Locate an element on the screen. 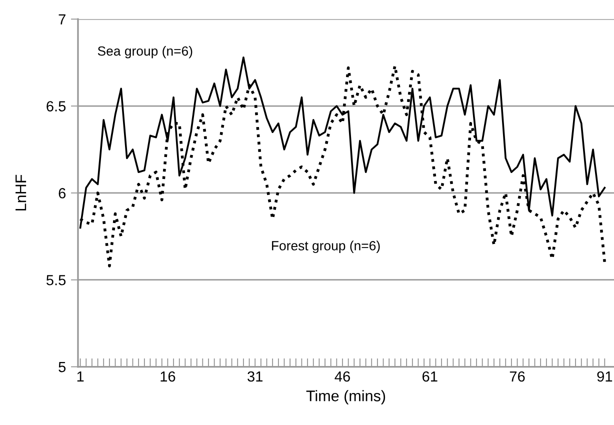 The height and width of the screenshot is (425, 614). x-tick-label: 76 is located at coordinates (517, 376).